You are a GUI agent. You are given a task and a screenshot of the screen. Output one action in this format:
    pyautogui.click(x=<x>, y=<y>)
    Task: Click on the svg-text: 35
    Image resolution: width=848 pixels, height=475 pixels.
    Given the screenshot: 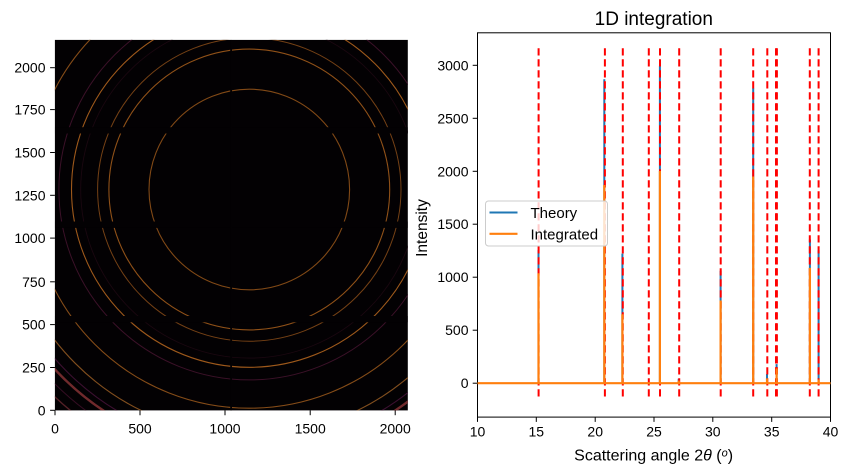 What is the action you would take?
    pyautogui.click(x=772, y=432)
    